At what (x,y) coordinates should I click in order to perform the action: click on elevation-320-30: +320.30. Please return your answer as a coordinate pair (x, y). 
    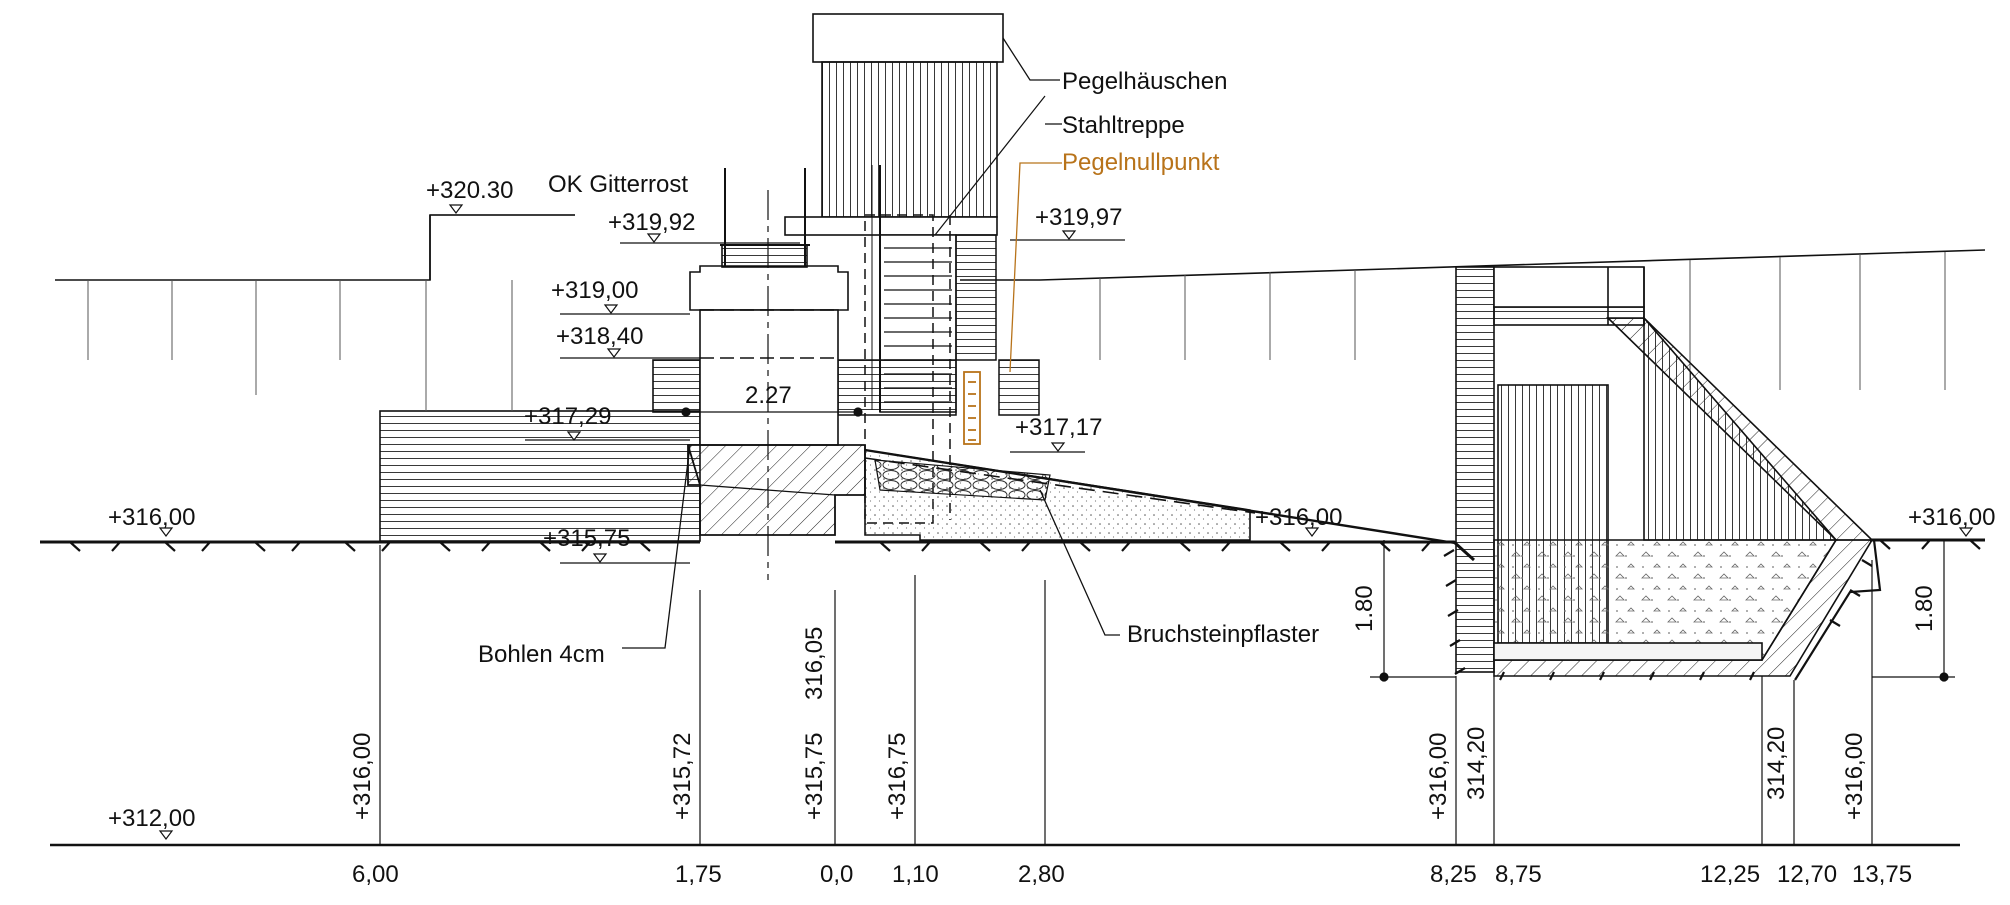
    Looking at the image, I should click on (469, 190).